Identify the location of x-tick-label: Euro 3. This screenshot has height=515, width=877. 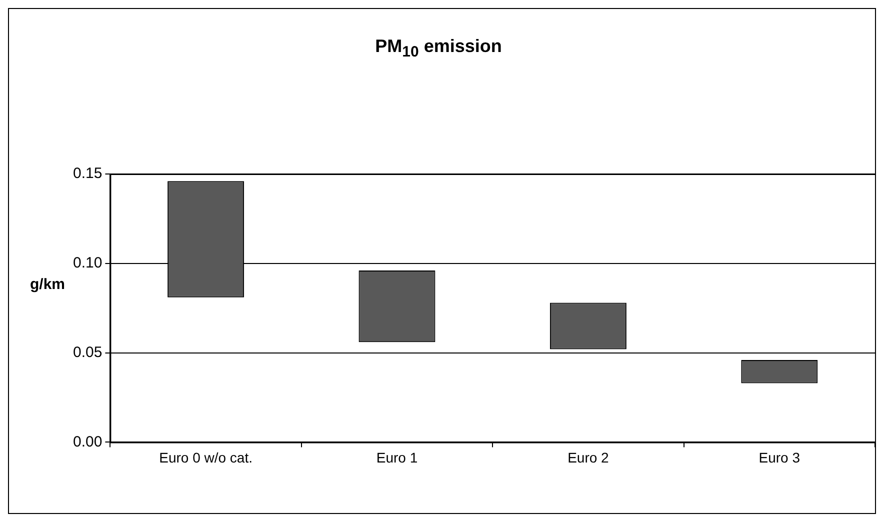
(779, 457).